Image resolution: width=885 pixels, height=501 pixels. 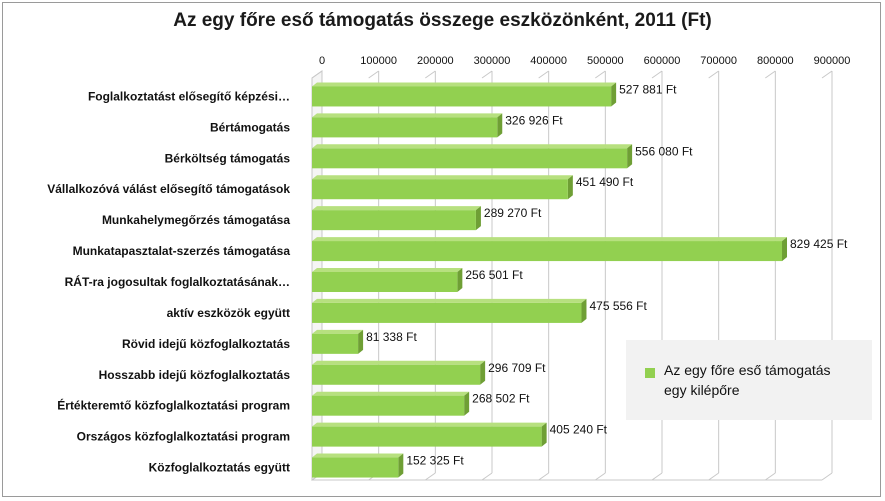 What do you see at coordinates (206, 344) in the screenshot?
I see `category-label: Rövid idejű közfoglalkoztatás` at bounding box center [206, 344].